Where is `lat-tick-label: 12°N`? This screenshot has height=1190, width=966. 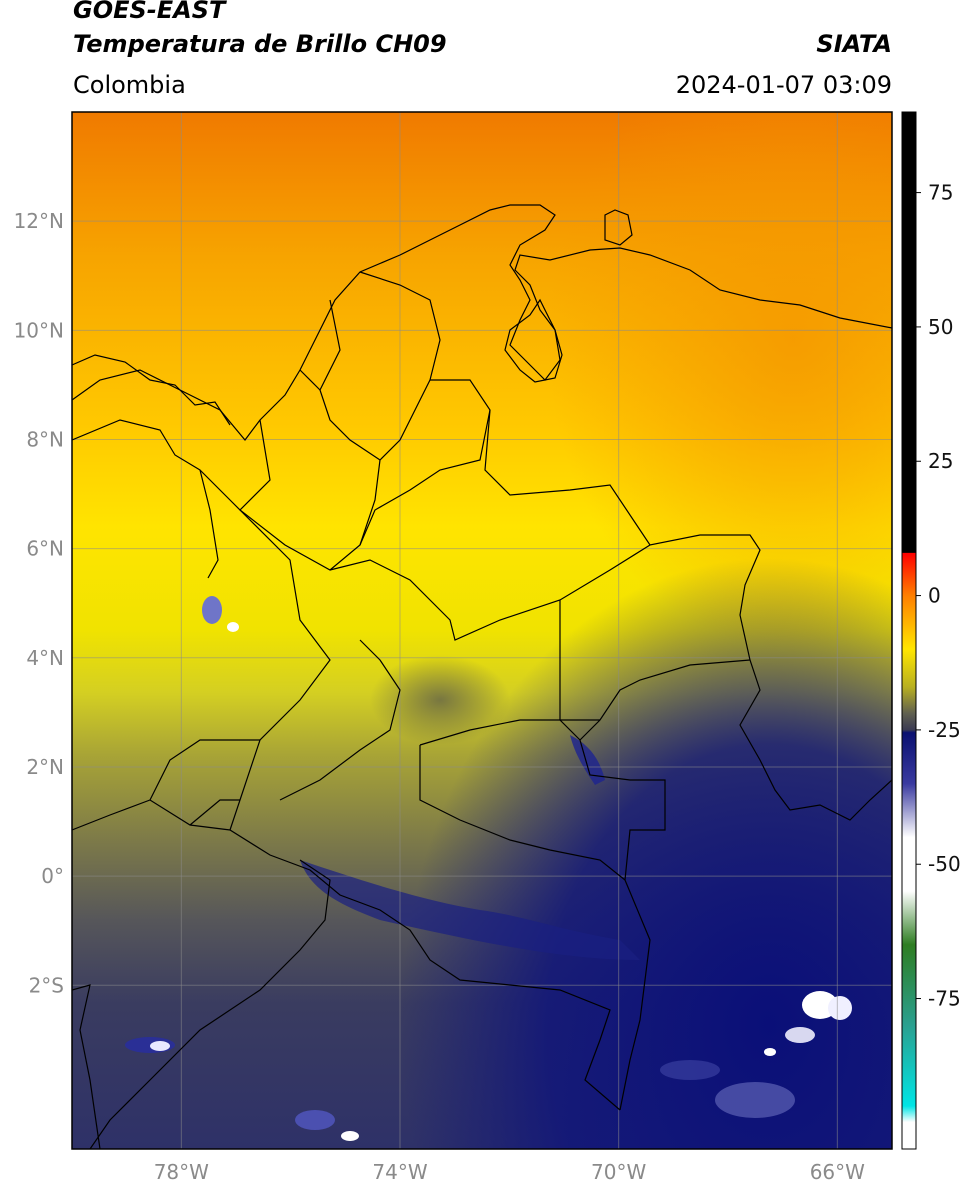
lat-tick-label: 12°N is located at coordinates (39, 221).